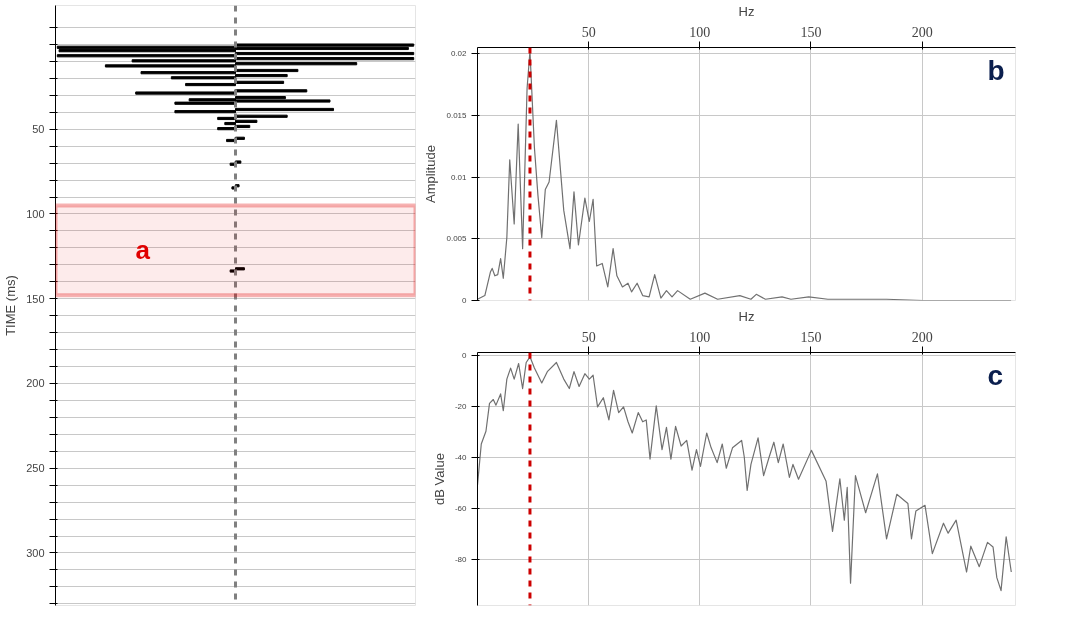 The image size is (1077, 637). I want to click on y-tick-label: -20, so click(461, 406).